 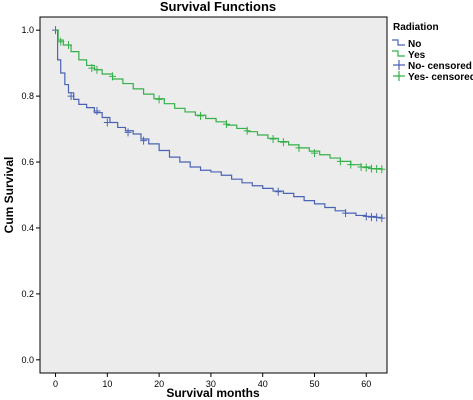 I want to click on x-tick-label: 40, so click(x=263, y=384).